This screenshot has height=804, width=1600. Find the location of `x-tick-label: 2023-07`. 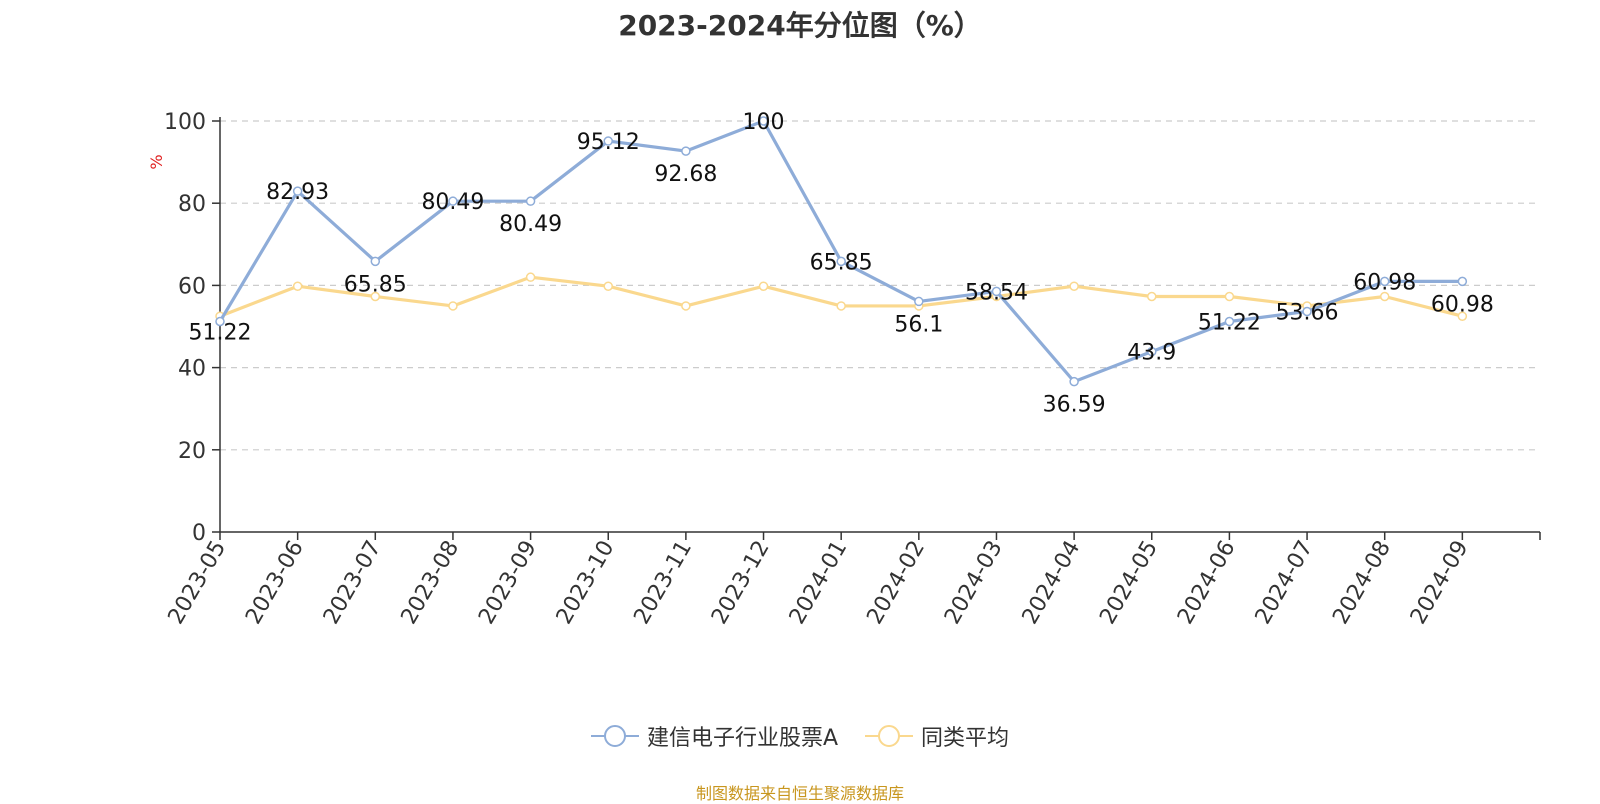

x-tick-label: 2023-07 is located at coordinates (353, 583).